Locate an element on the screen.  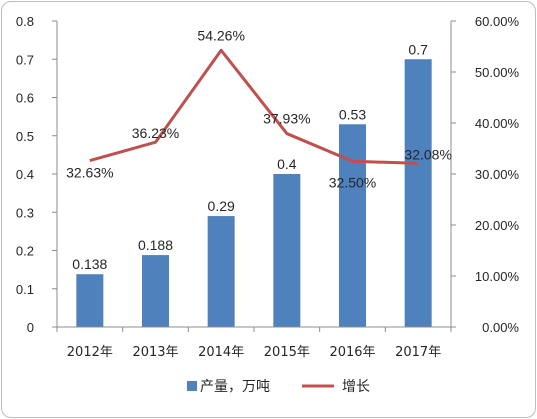
x-axis-ticks: 2012年 2013年 2014年 2015年 2016年 2017年 is located at coordinates (254, 352).